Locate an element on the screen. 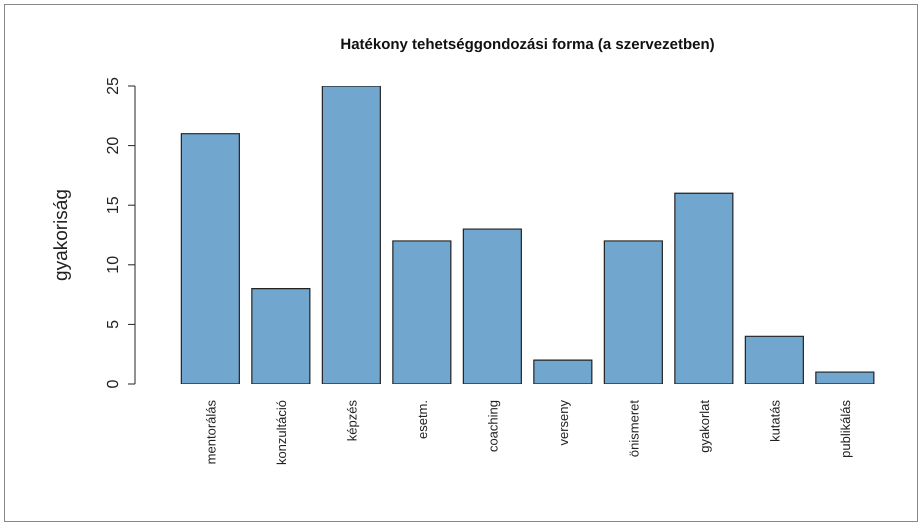  x-tick-label: önismeret is located at coordinates (634, 429).